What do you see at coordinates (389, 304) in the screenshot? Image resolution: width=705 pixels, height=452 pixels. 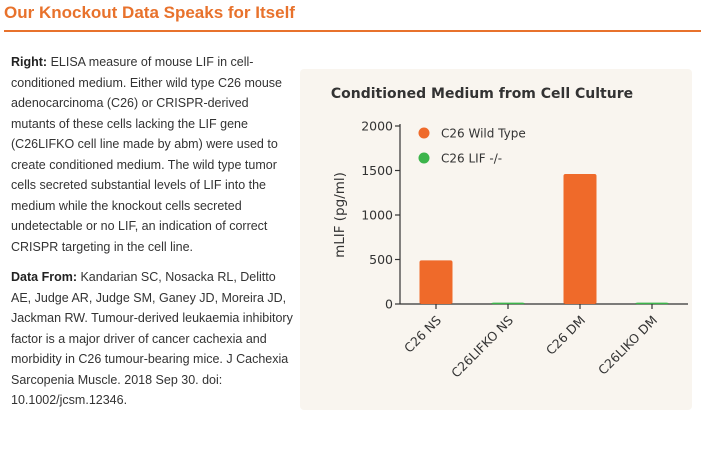 I see `y-tick-label: 0` at bounding box center [389, 304].